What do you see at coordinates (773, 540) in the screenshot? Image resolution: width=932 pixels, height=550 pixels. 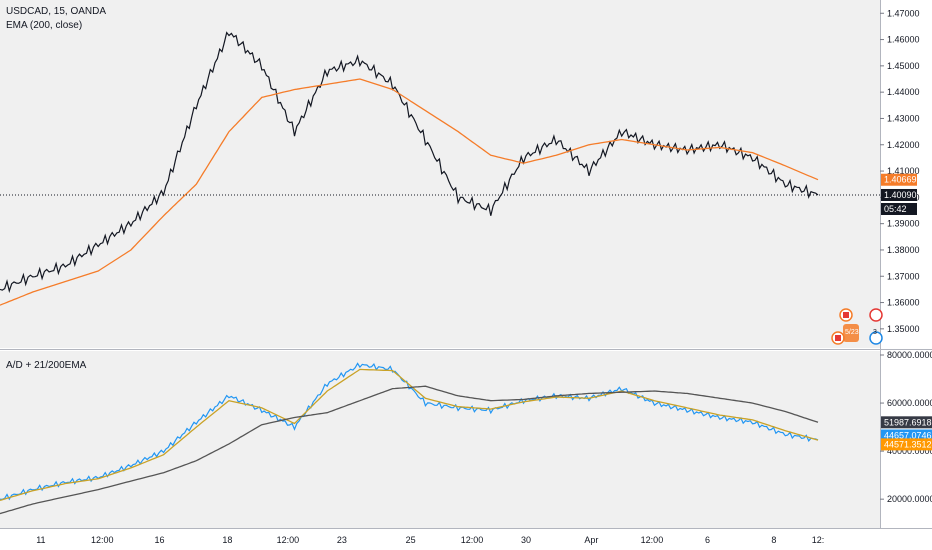 I see `x-tick-label: 8` at bounding box center [773, 540].